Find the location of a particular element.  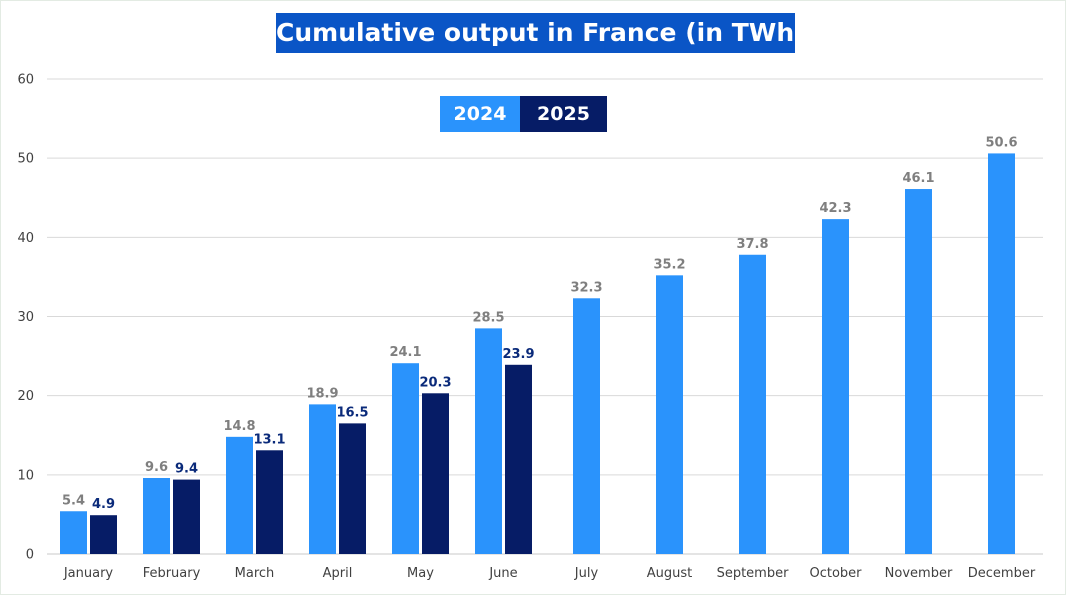

y-tick-label: 20 is located at coordinates (25, 396).